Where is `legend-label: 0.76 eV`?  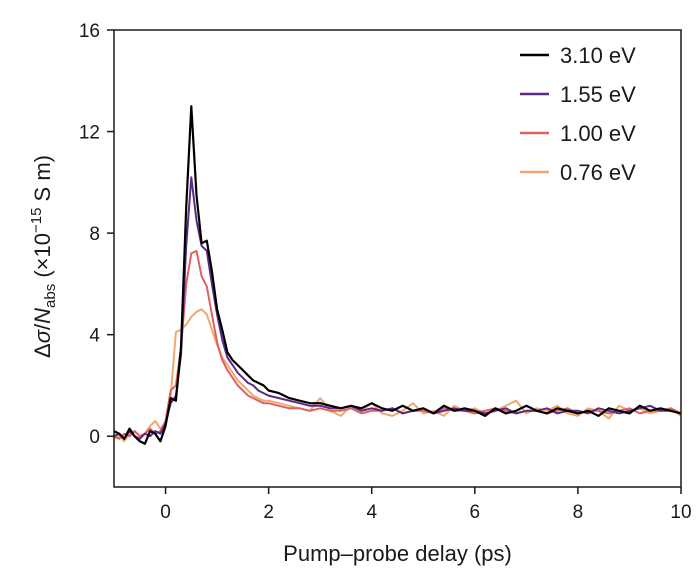 legend-label: 0.76 eV is located at coordinates (598, 172).